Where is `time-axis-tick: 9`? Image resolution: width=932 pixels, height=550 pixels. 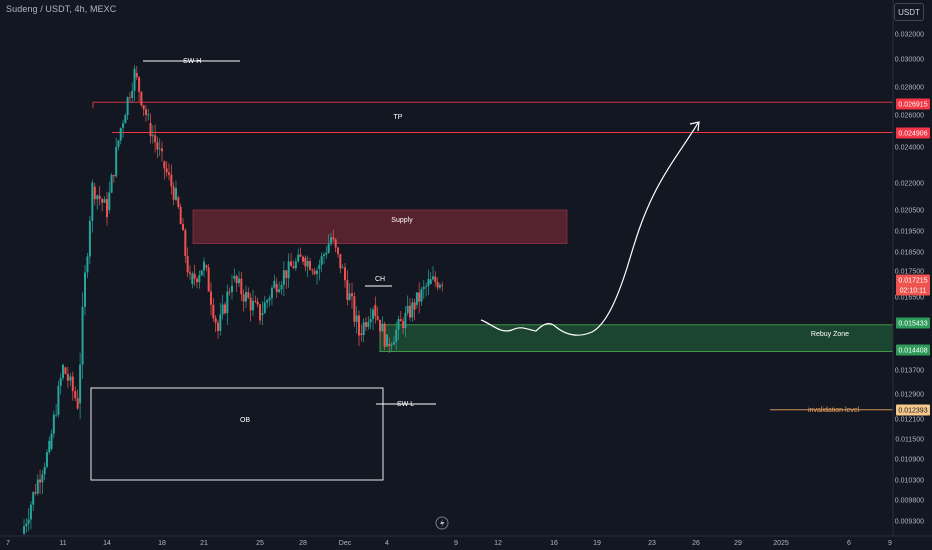
time-axis-tick: 9 is located at coordinates (890, 543).